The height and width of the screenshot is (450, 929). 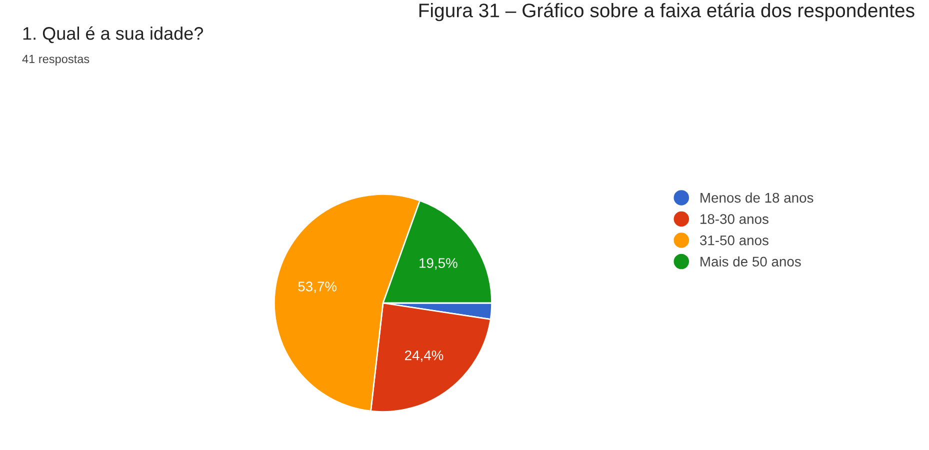 What do you see at coordinates (56, 60) in the screenshot?
I see `text: 41 respostas` at bounding box center [56, 60].